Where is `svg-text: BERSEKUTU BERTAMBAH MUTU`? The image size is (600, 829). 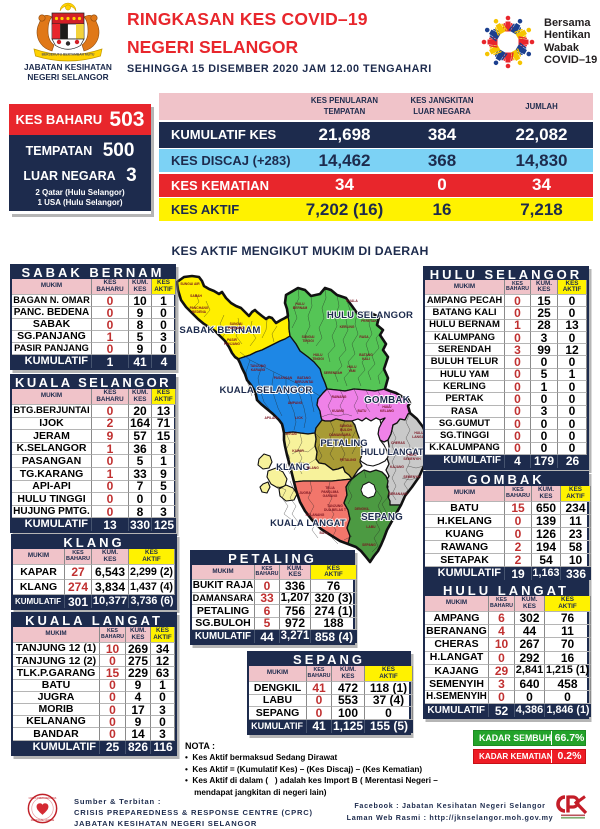 svg-text: BERSEKUTU BERTAMBAH MUTU is located at coordinates (68, 55).